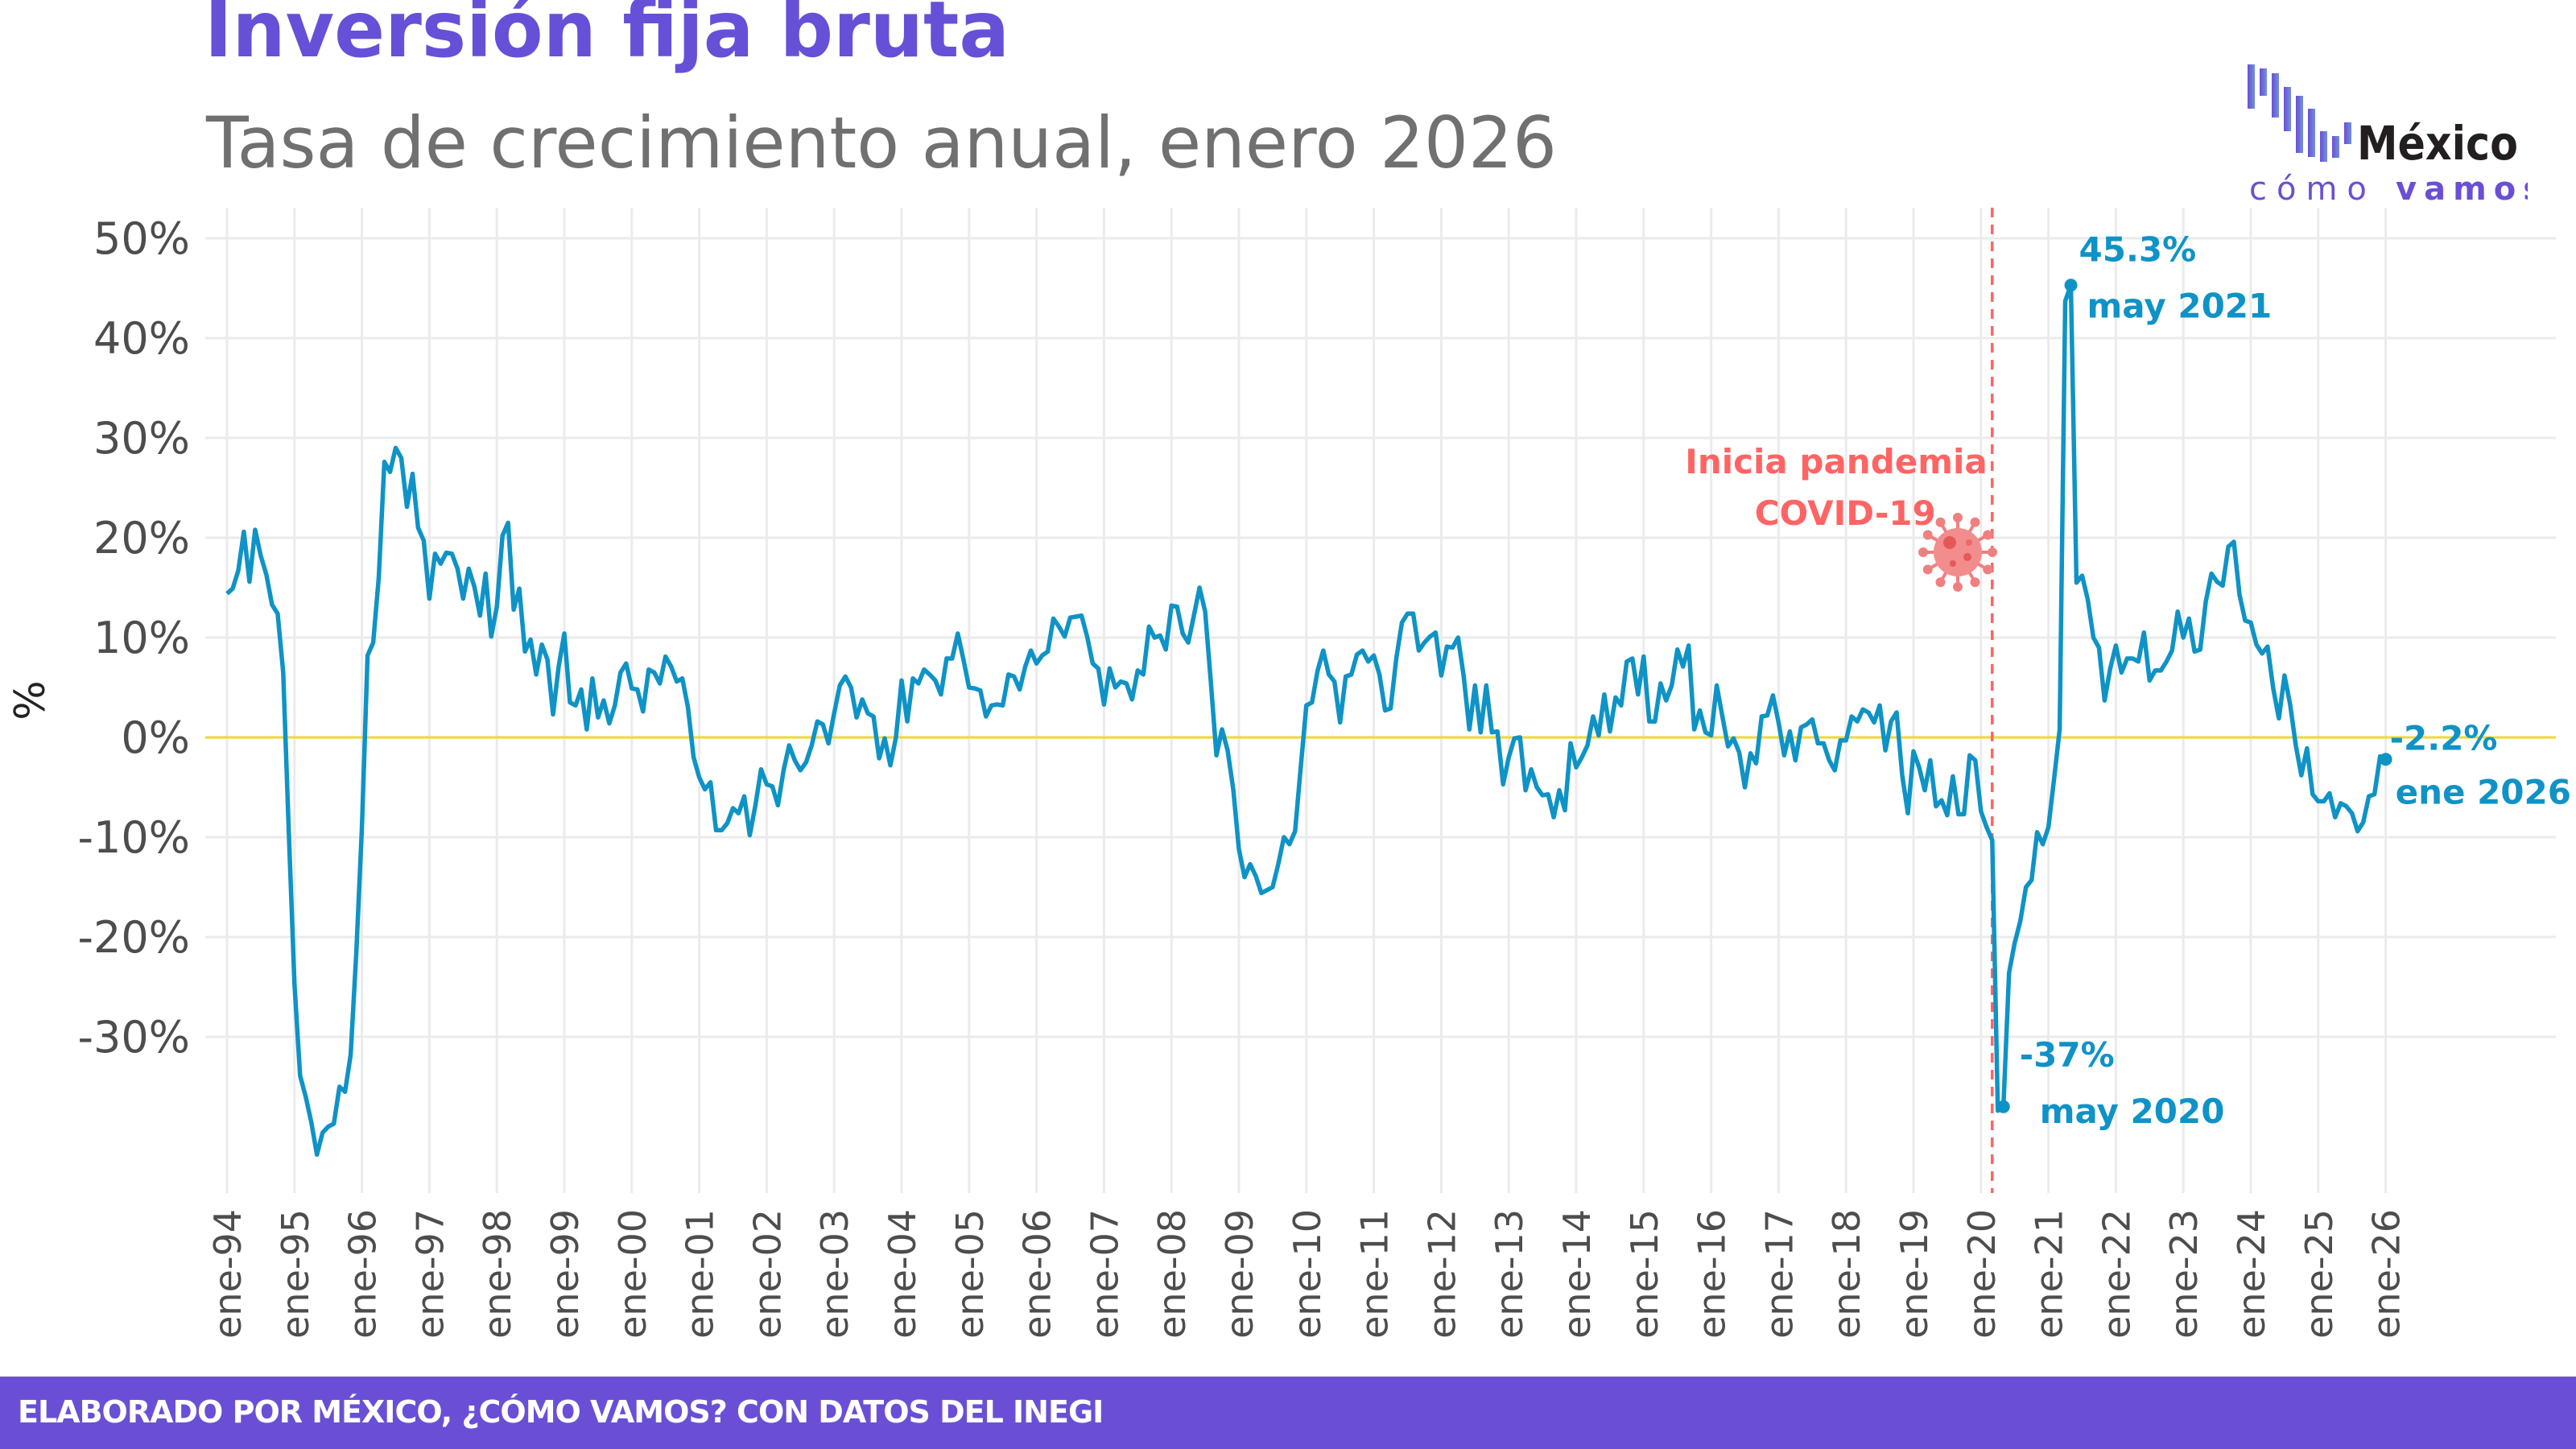  What do you see at coordinates (632, 1274) in the screenshot?
I see `x-tick-label: ene-00` at bounding box center [632, 1274].